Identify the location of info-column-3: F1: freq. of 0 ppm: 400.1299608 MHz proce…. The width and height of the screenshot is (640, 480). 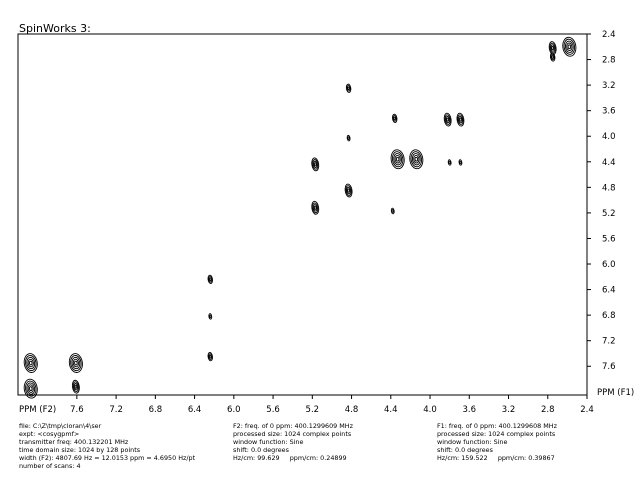
(497, 442).